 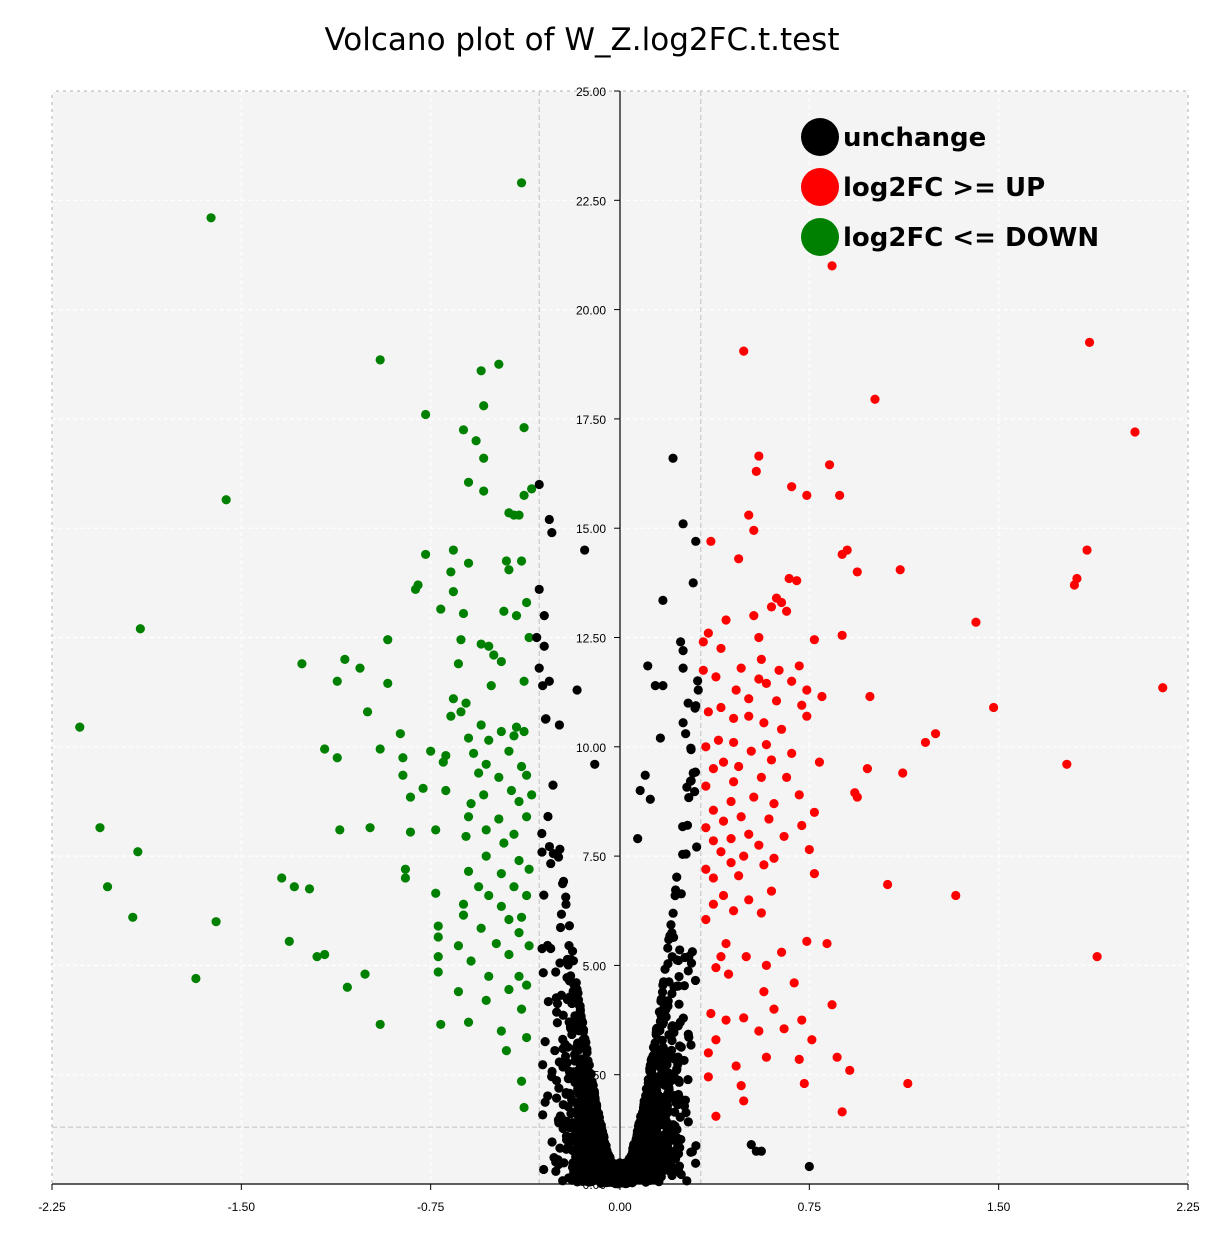 I want to click on x-tick-label: 1.50, so click(x=999, y=1207).